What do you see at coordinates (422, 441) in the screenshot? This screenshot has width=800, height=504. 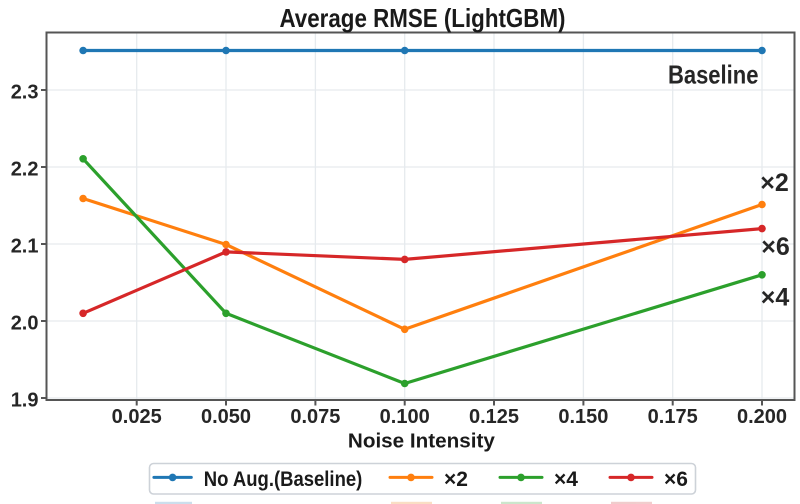 I see `svg-text: Noise Intensity` at bounding box center [422, 441].